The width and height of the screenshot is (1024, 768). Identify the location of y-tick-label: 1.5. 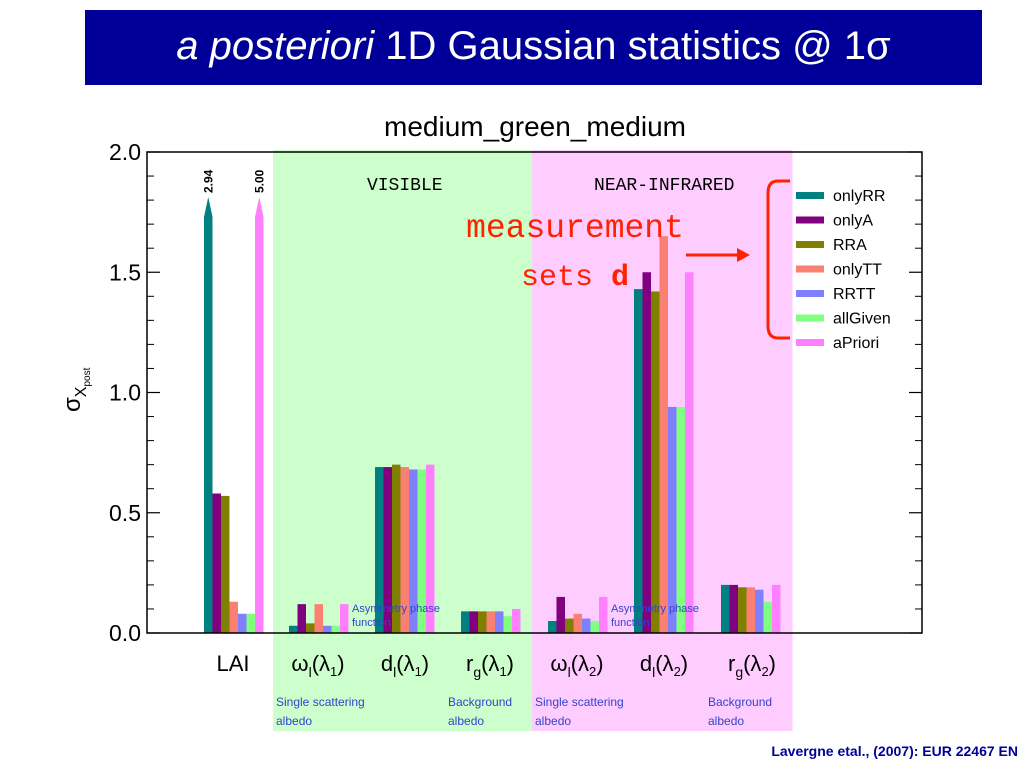
(125, 272).